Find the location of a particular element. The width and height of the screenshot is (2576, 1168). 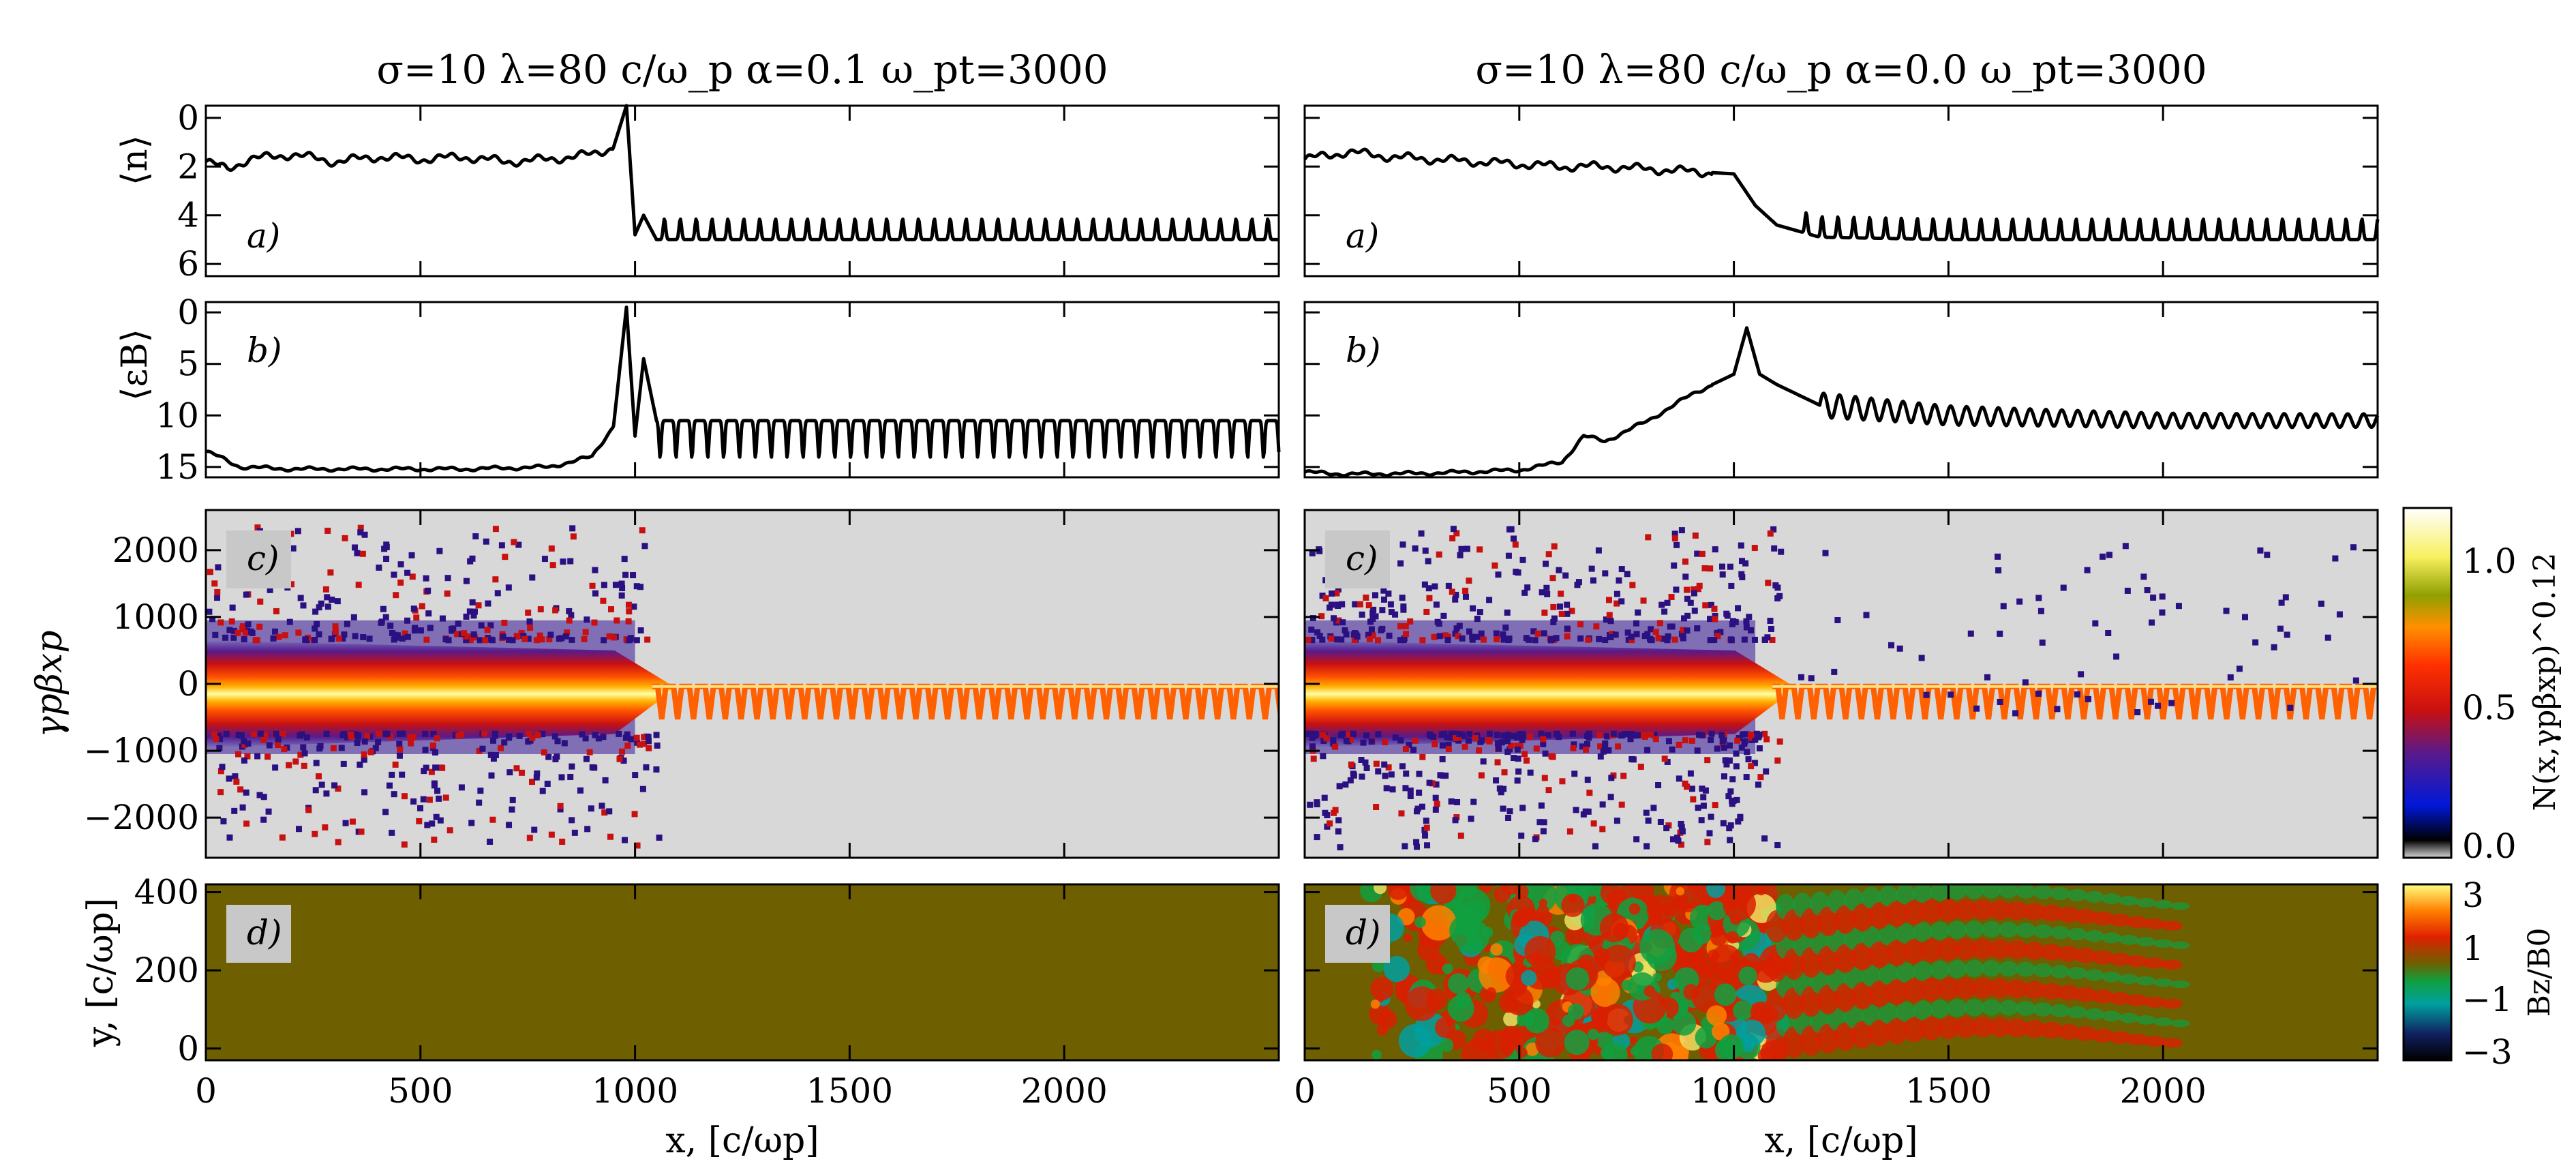

panel-b-right: b) is located at coordinates (1841, 390).